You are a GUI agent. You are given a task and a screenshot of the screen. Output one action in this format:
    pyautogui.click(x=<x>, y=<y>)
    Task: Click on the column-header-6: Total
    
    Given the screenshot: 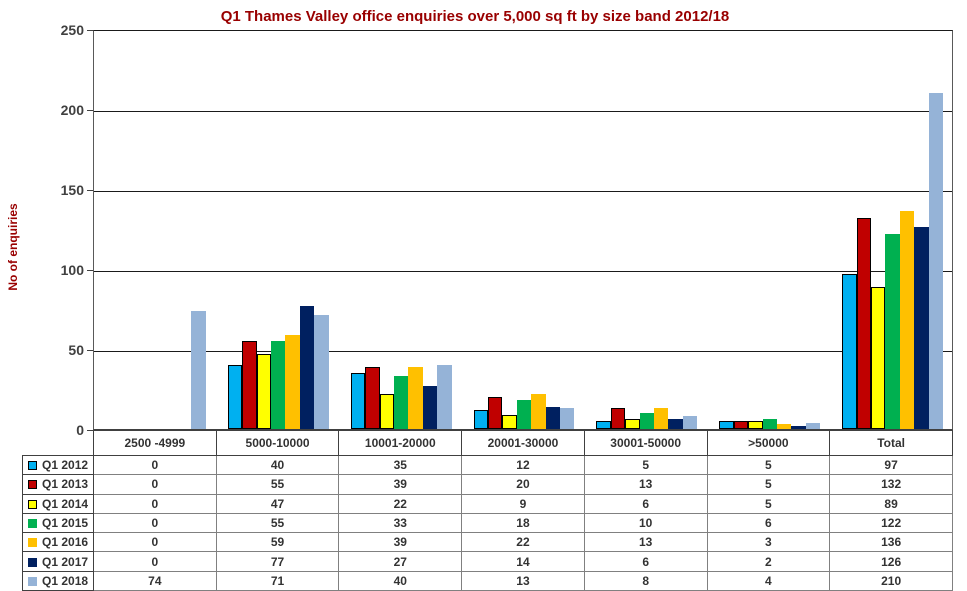 What is the action you would take?
    pyautogui.click(x=891, y=443)
    